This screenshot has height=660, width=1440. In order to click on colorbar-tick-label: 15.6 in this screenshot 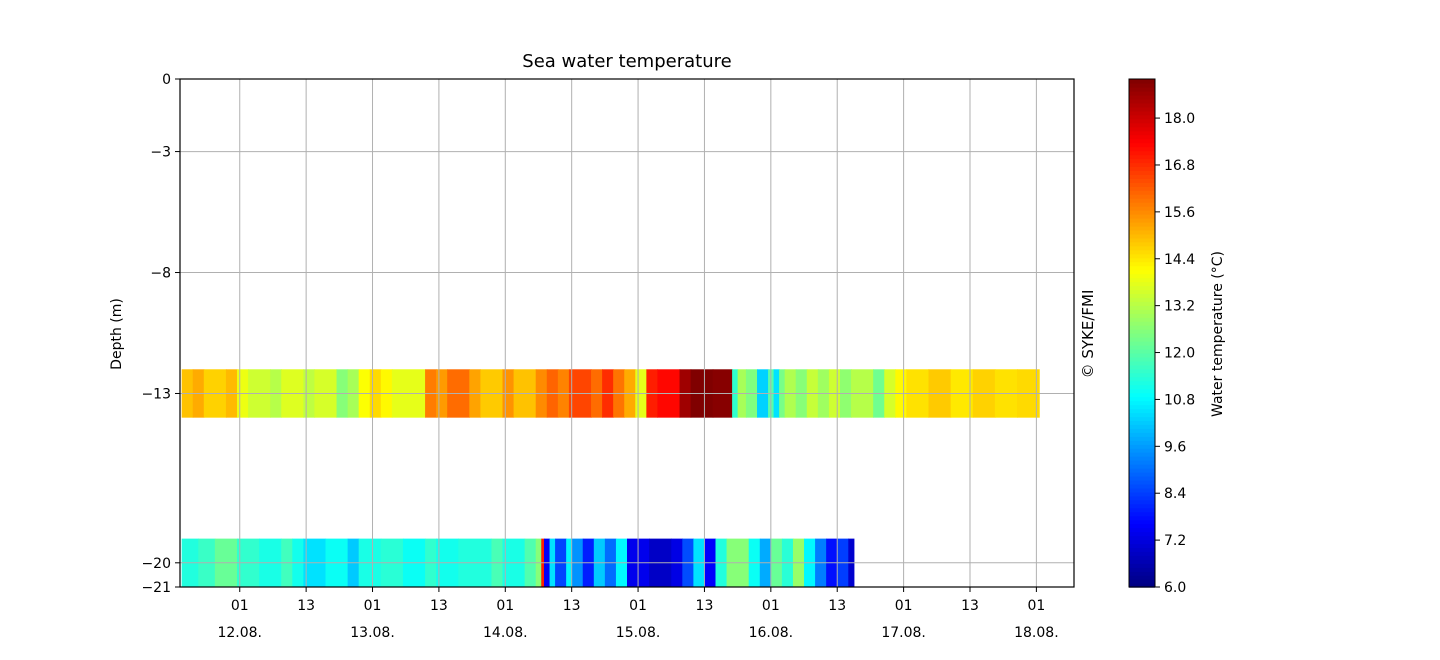, I will do `click(1179, 213)`.